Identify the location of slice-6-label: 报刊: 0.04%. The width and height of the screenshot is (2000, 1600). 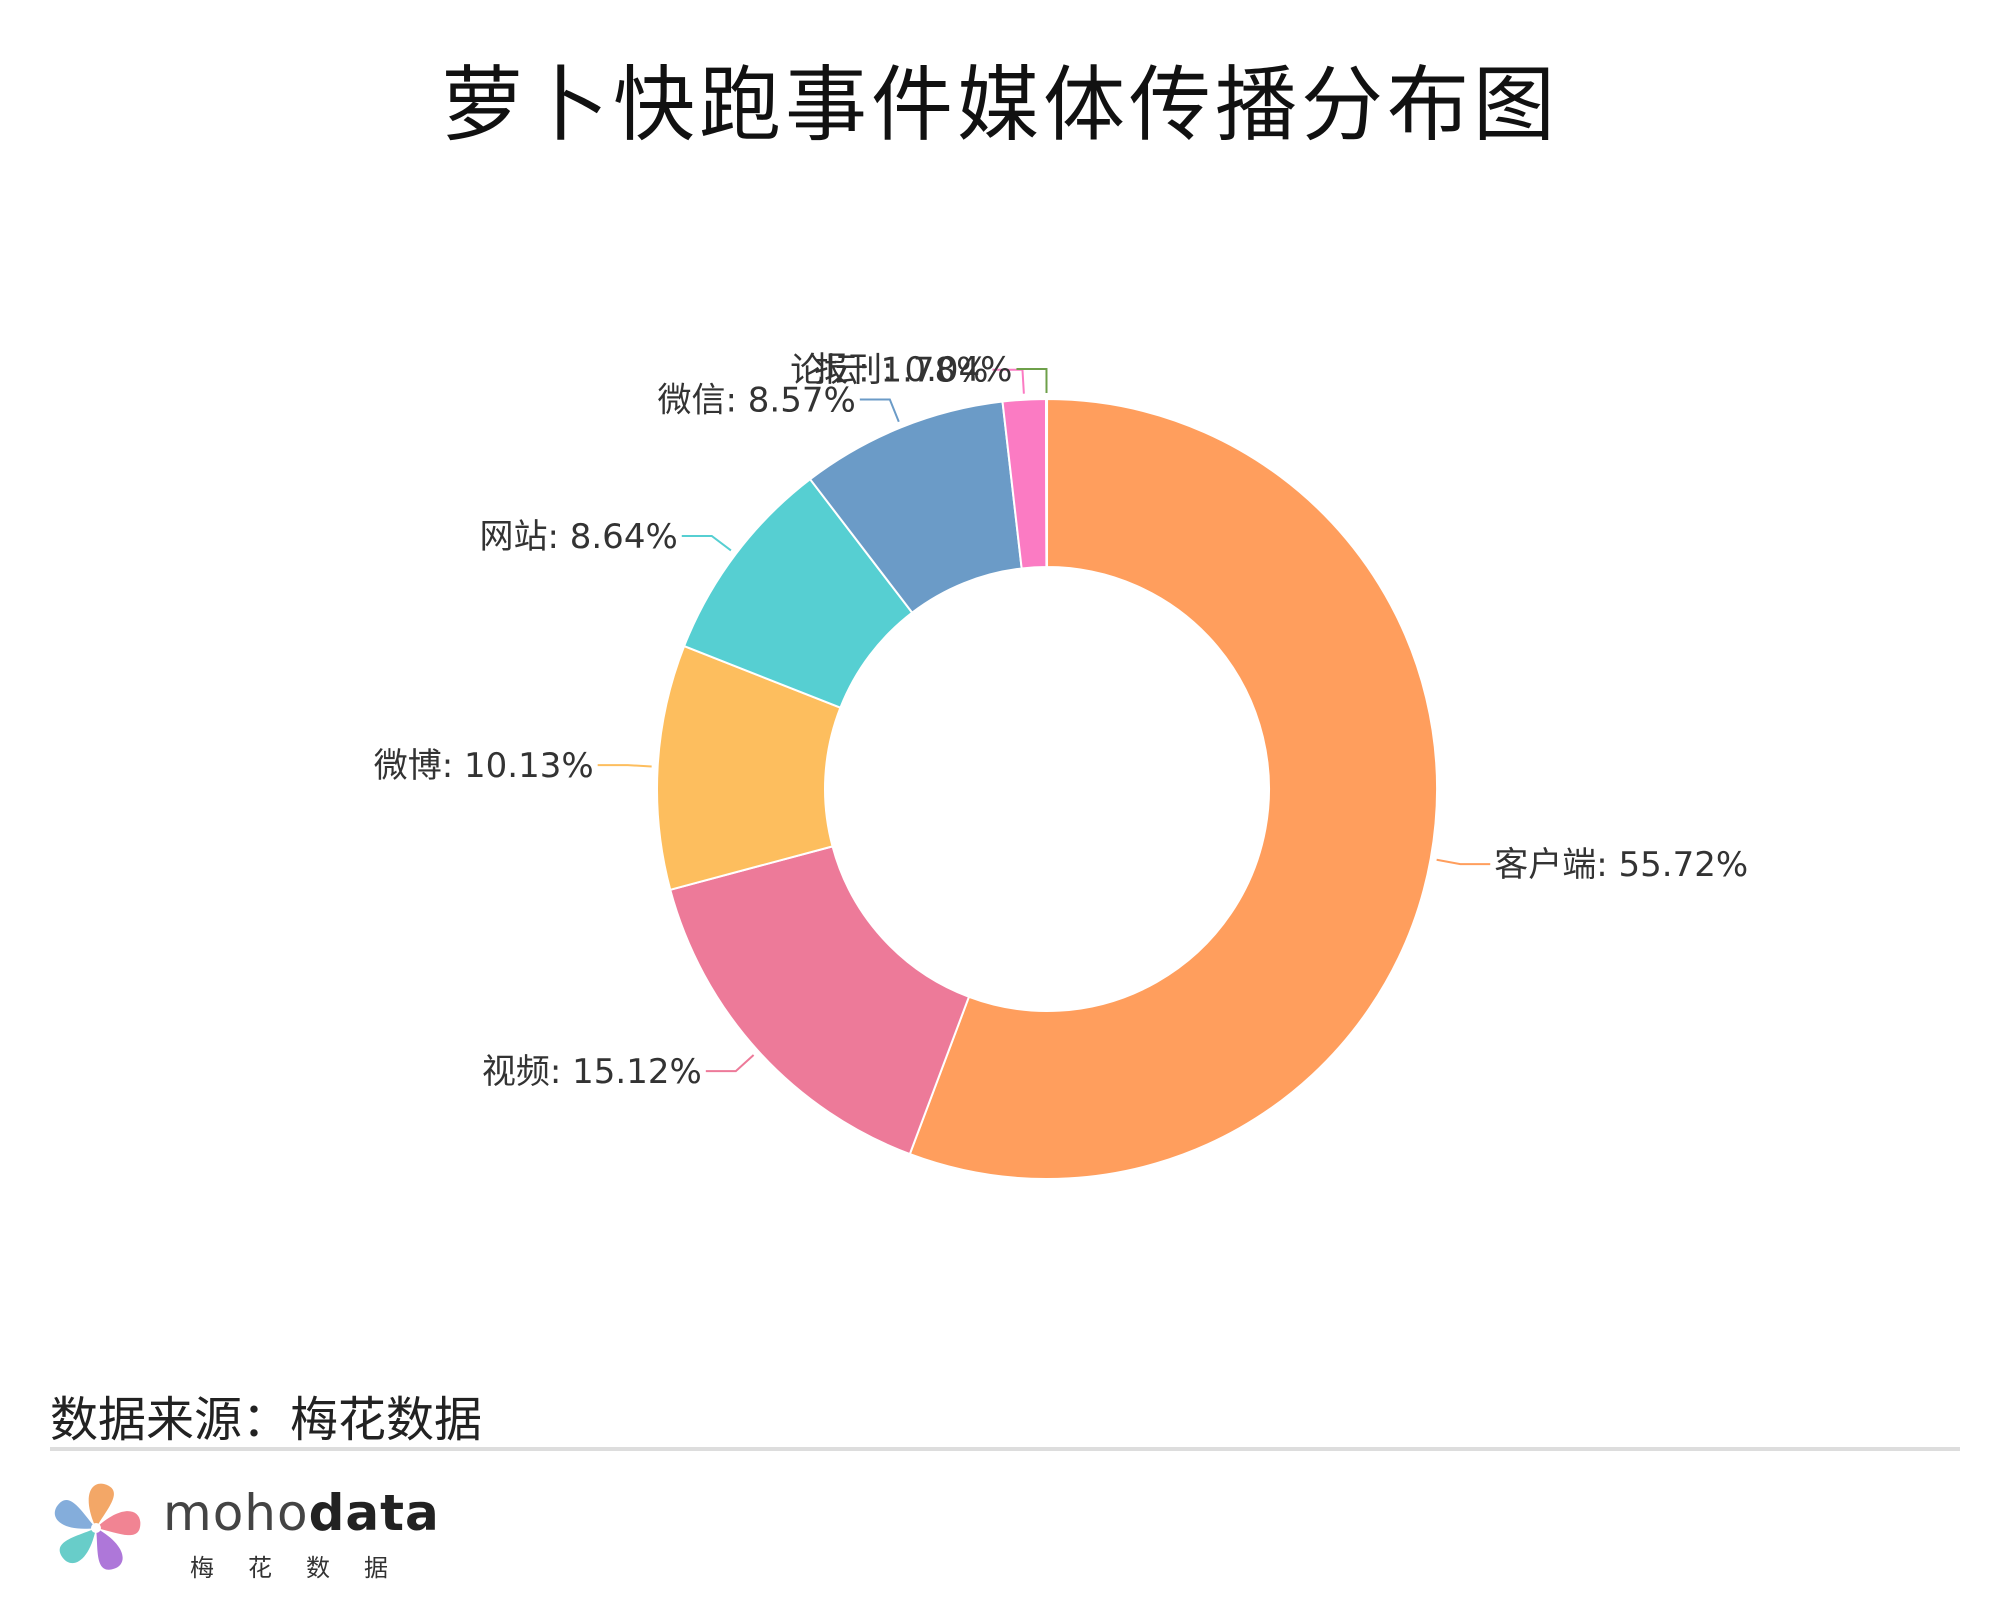
(913, 370).